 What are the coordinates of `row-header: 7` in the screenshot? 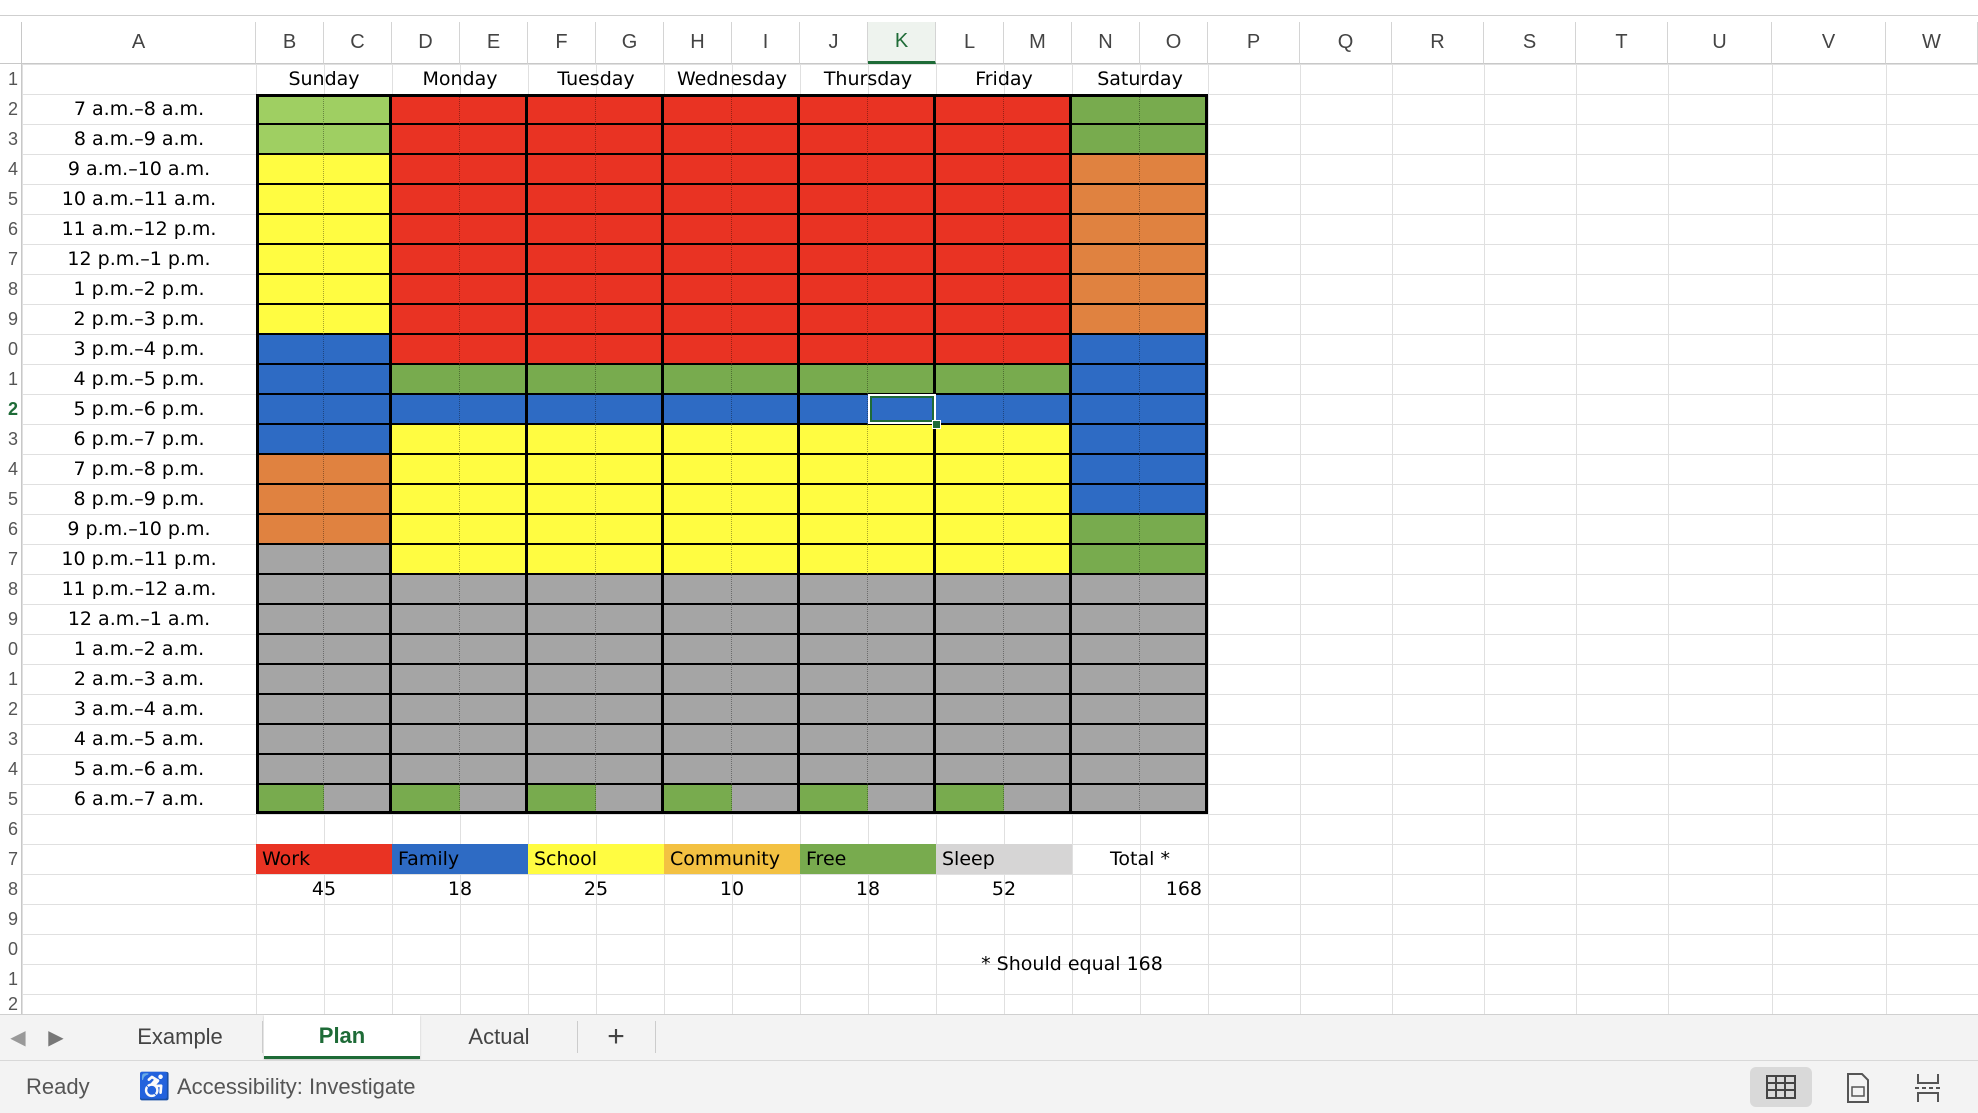 It's located at (11, 859).